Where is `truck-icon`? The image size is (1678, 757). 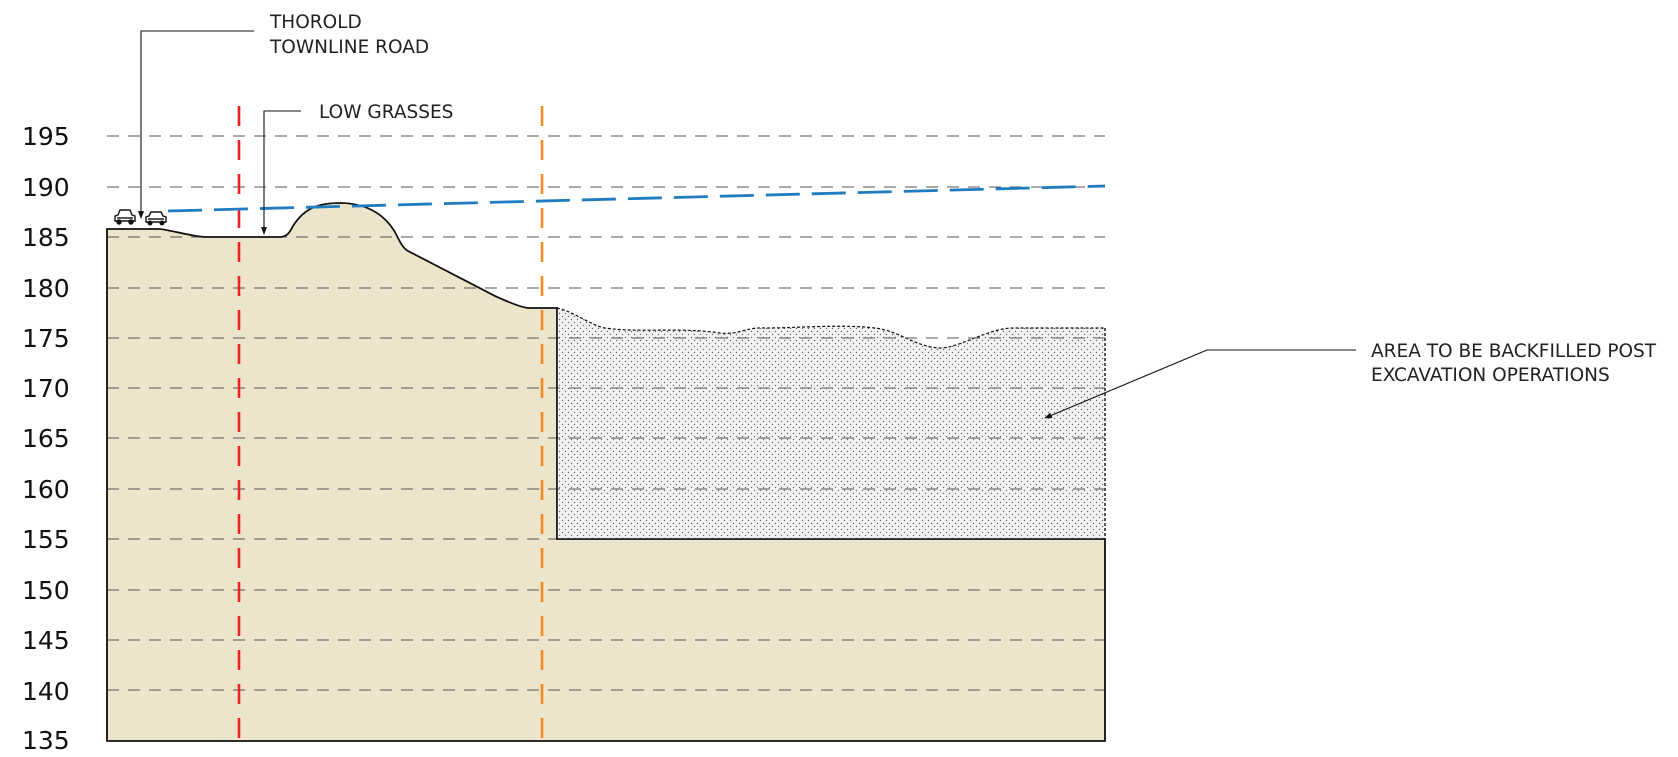
truck-icon is located at coordinates (156, 218).